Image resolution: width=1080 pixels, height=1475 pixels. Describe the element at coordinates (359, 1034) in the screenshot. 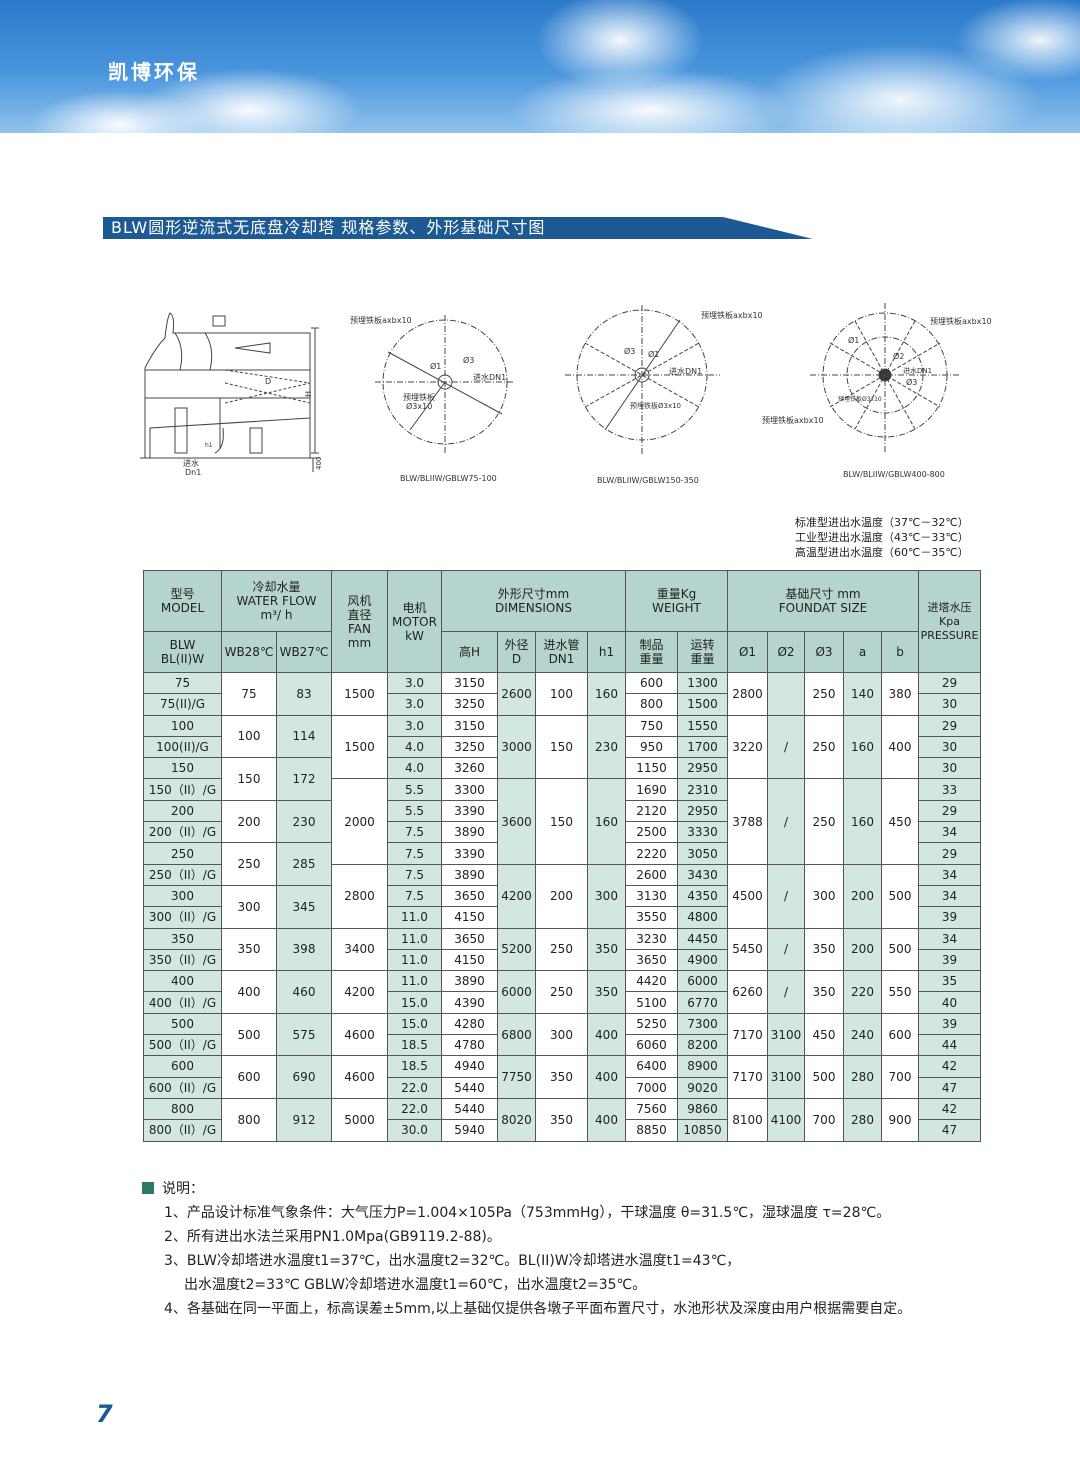

I see `table-cell: 4600` at that location.